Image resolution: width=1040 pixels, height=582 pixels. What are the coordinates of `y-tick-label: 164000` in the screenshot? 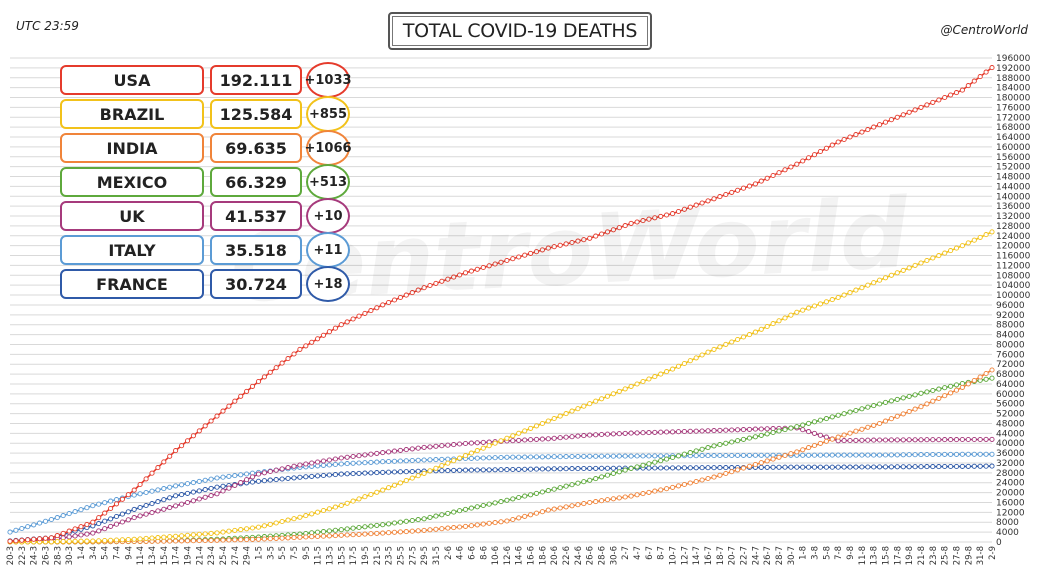 It's located at (1013, 138).